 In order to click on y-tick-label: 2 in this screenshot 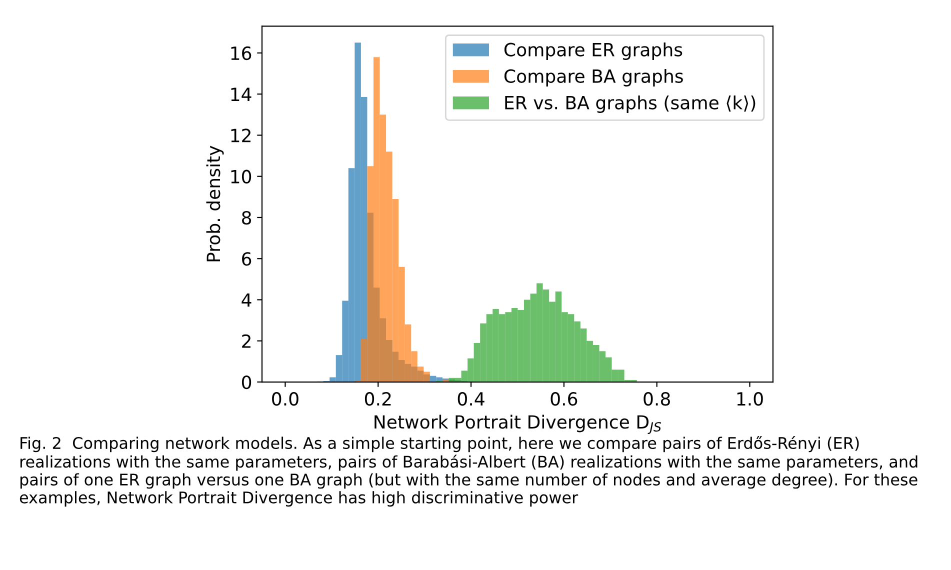, I will do `click(246, 341)`.